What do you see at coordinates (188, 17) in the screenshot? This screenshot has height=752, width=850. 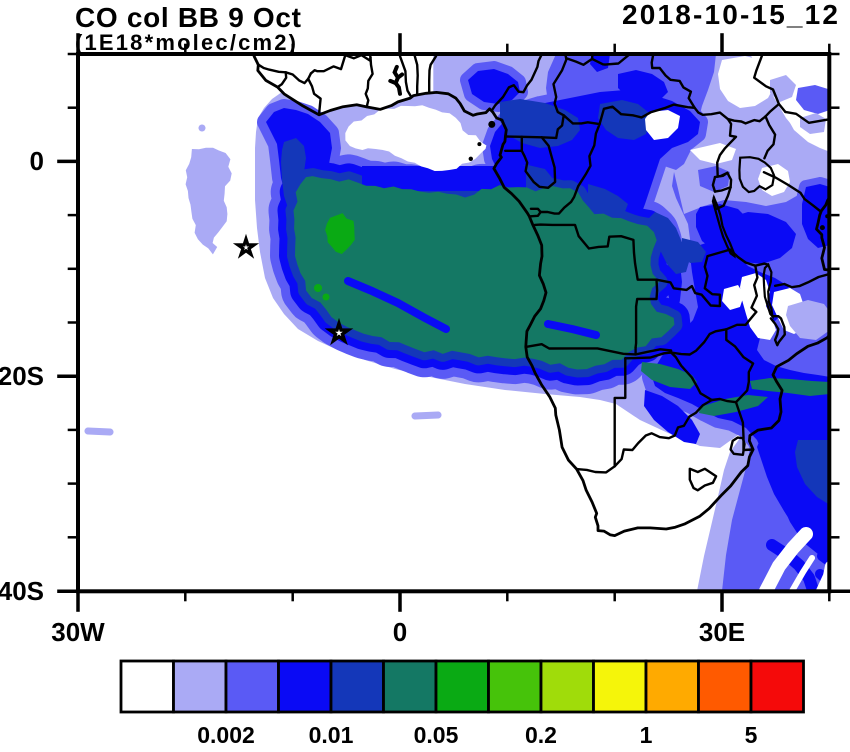 I see `svg-text: CO col BB 9 Oct` at bounding box center [188, 17].